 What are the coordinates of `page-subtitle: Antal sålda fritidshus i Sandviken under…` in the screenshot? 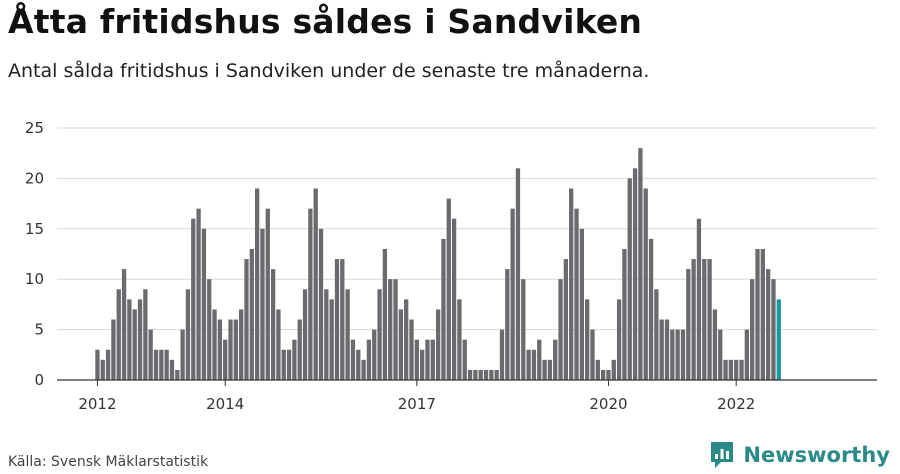 It's located at (329, 71).